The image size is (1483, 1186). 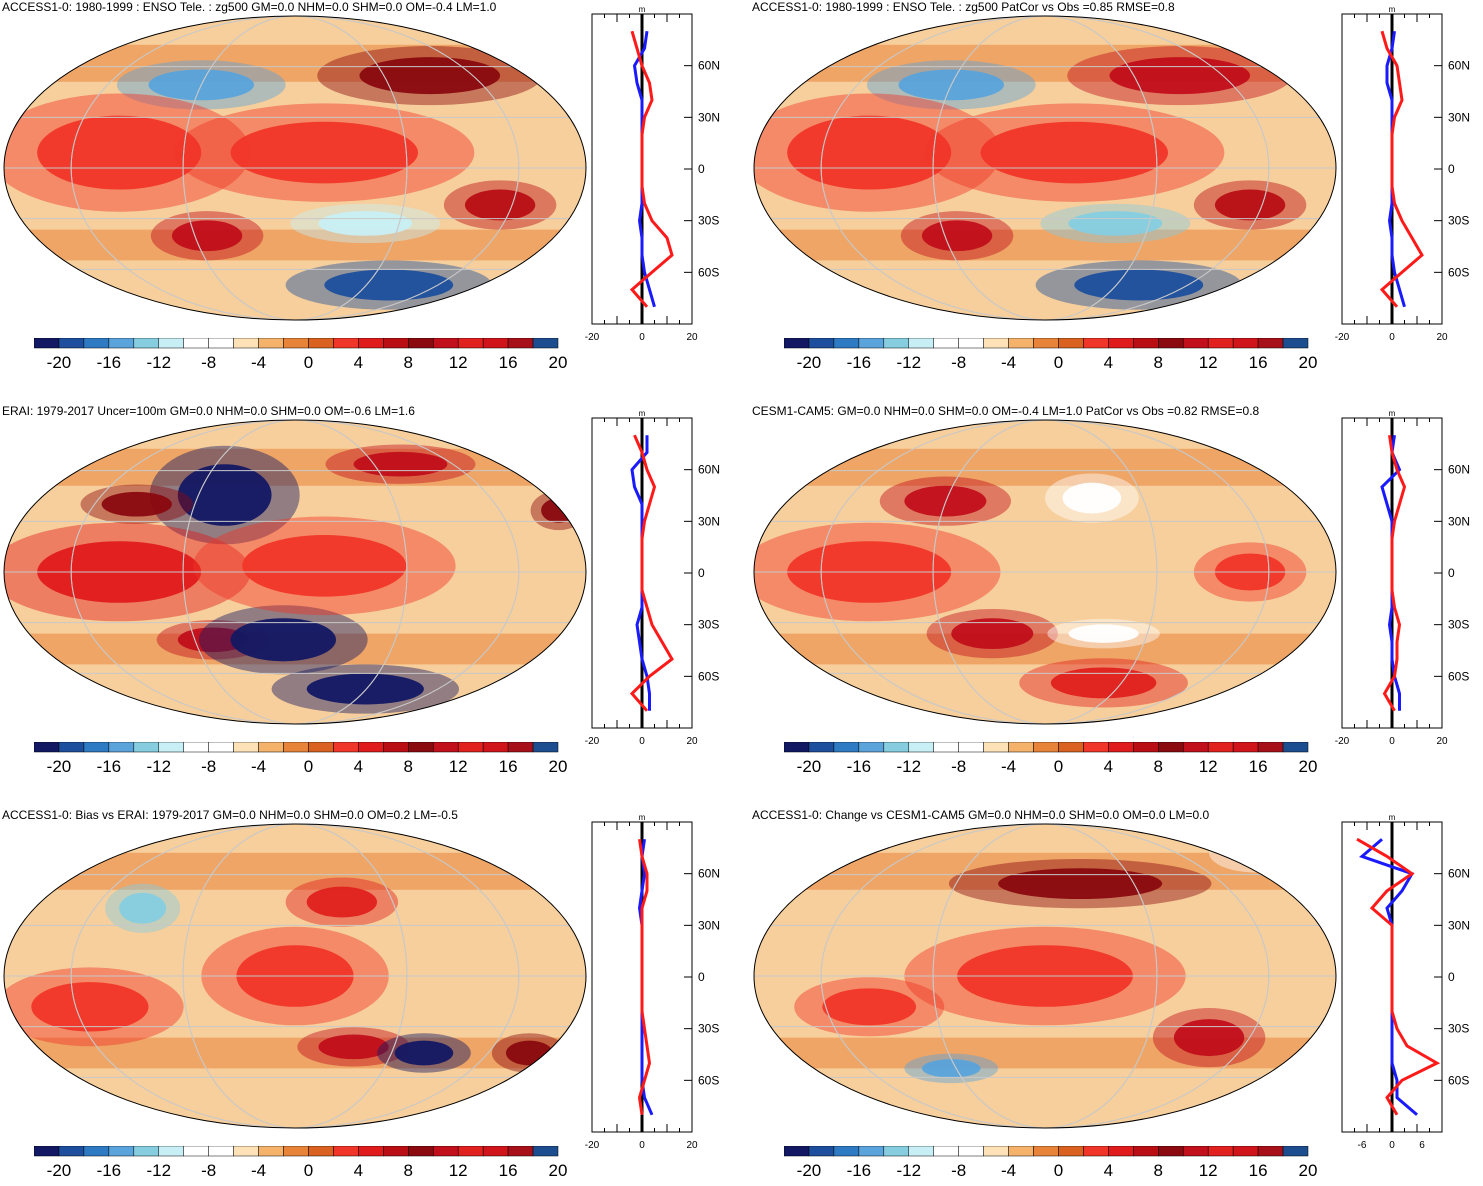 I want to click on map-p2, so click(x=1045, y=168).